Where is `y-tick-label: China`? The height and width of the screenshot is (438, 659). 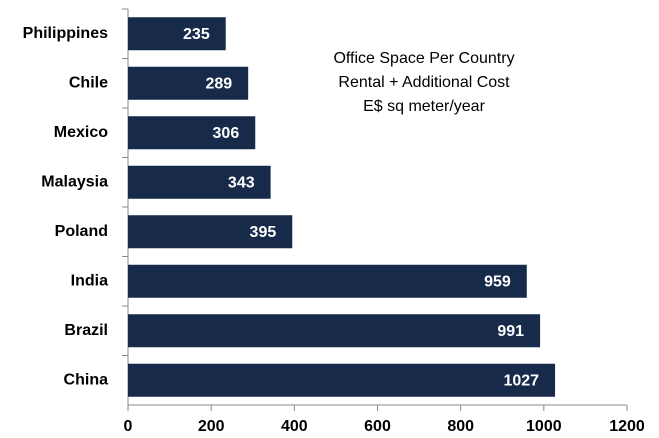
y-tick-label: China is located at coordinates (86, 379).